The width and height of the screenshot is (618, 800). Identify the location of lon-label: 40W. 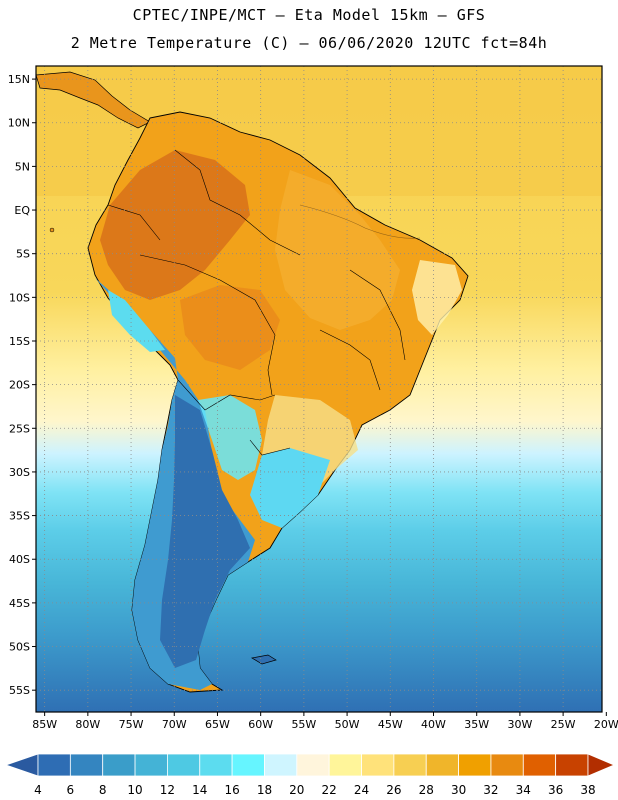
(433, 724).